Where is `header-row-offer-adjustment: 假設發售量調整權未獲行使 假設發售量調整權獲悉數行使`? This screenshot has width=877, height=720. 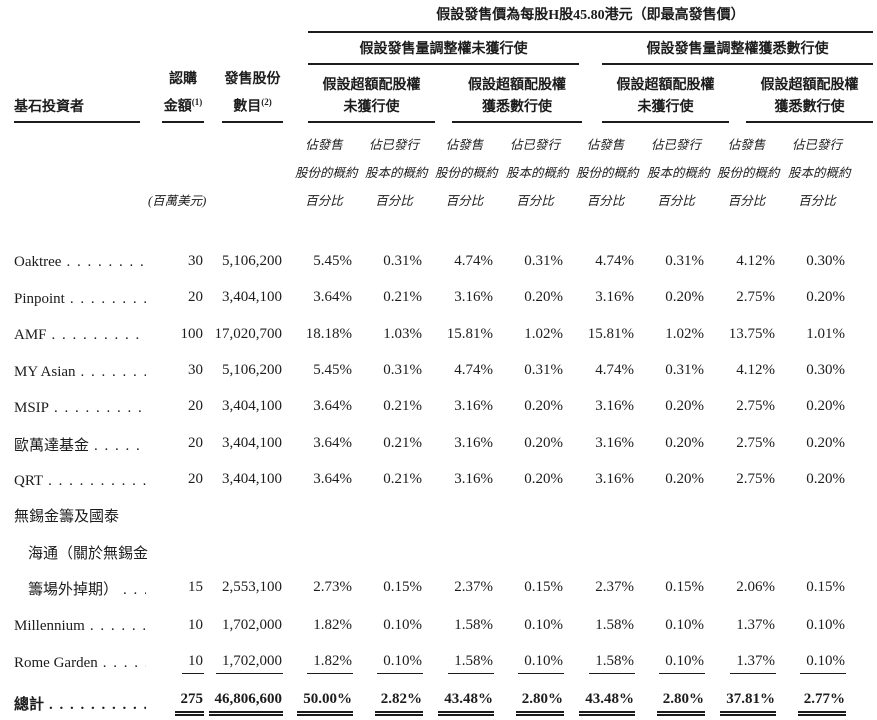 header-row-offer-adjustment: 假設發售量調整權未獲行使 假設發售量調整權獲悉數行使 is located at coordinates (443, 52).